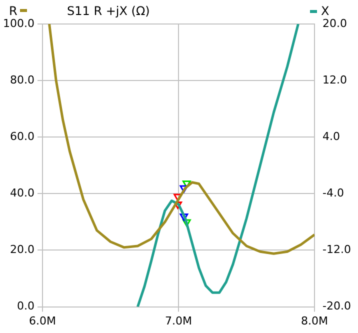 This screenshot has width=358, height=333. Describe the element at coordinates (331, 136) in the screenshot. I see `y2-tick-label: 4.0` at that location.